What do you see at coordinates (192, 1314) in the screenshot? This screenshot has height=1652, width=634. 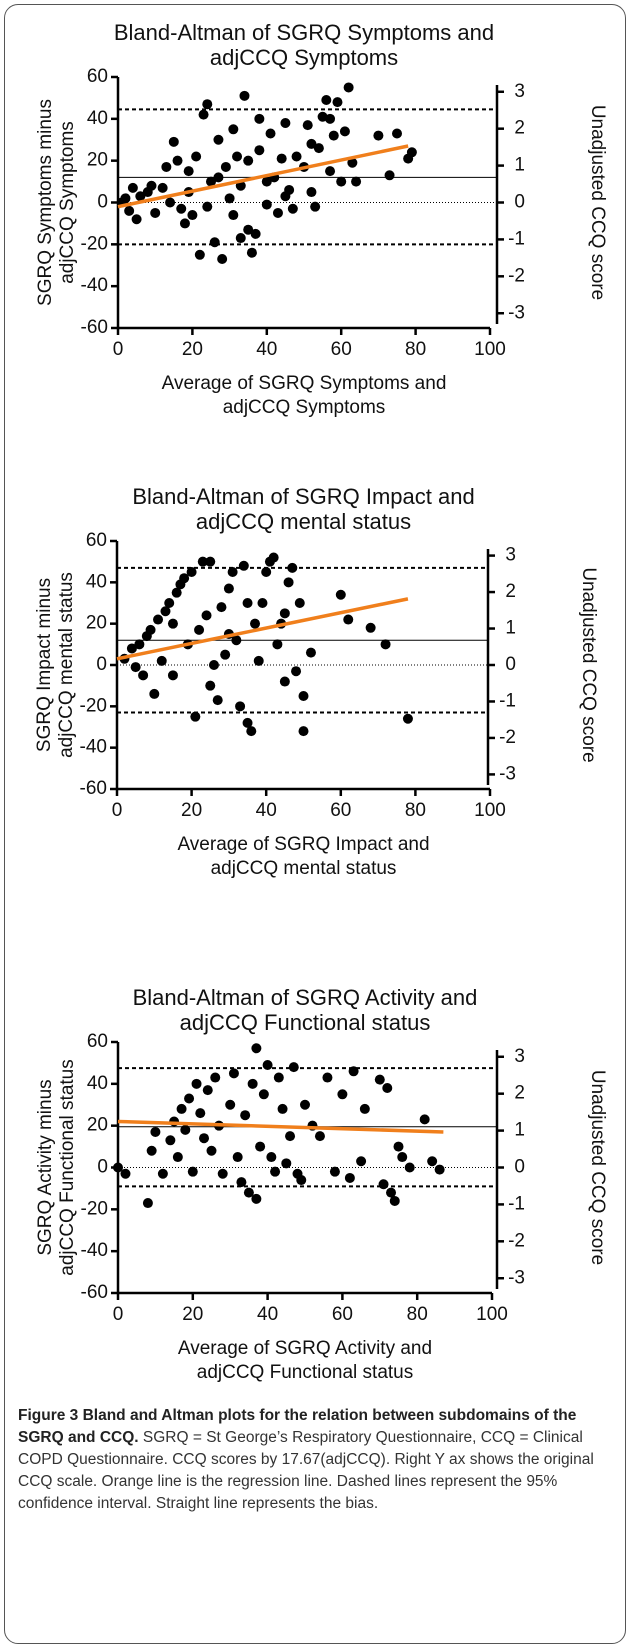 I see `x-tick-label: 20` at bounding box center [192, 1314].